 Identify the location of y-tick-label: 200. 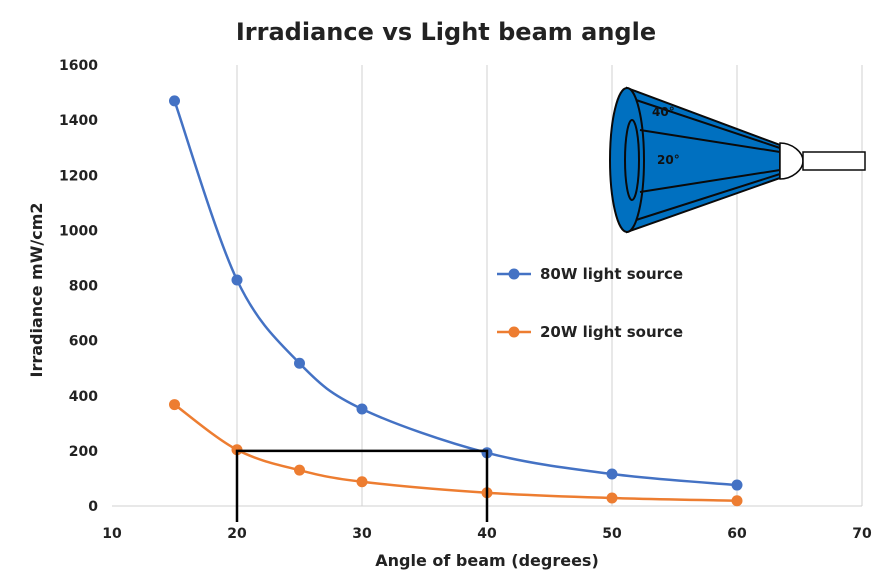
(83, 452).